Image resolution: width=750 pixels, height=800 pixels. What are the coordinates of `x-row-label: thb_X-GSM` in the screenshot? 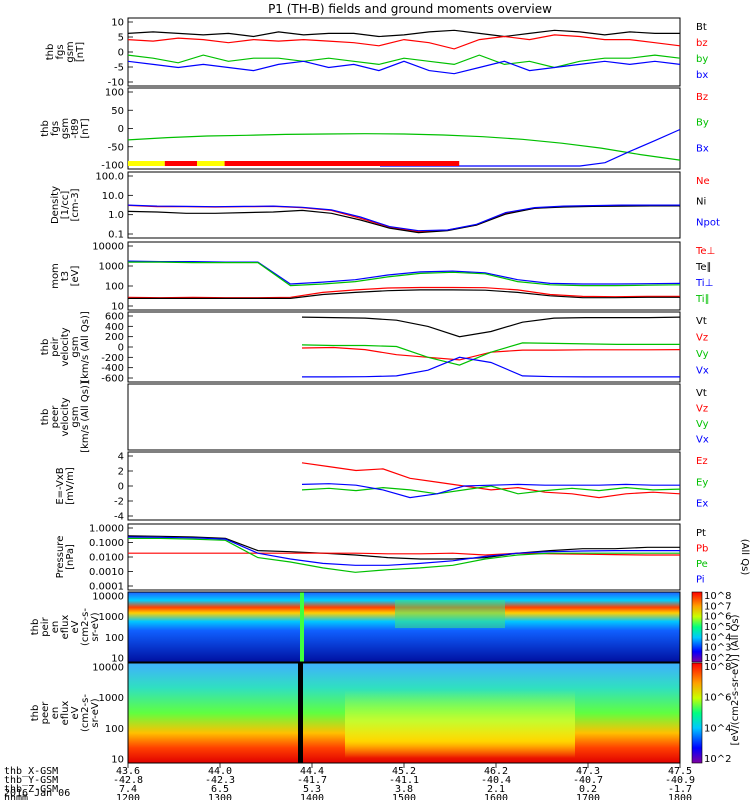 It's located at (31, 771).